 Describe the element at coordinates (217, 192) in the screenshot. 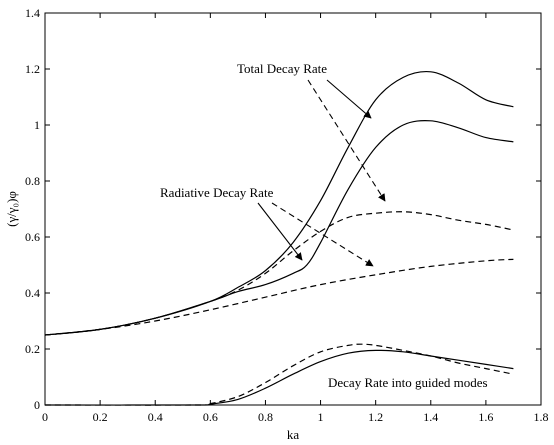

I see `annotation-label-2: Radiative Decay Rate` at that location.